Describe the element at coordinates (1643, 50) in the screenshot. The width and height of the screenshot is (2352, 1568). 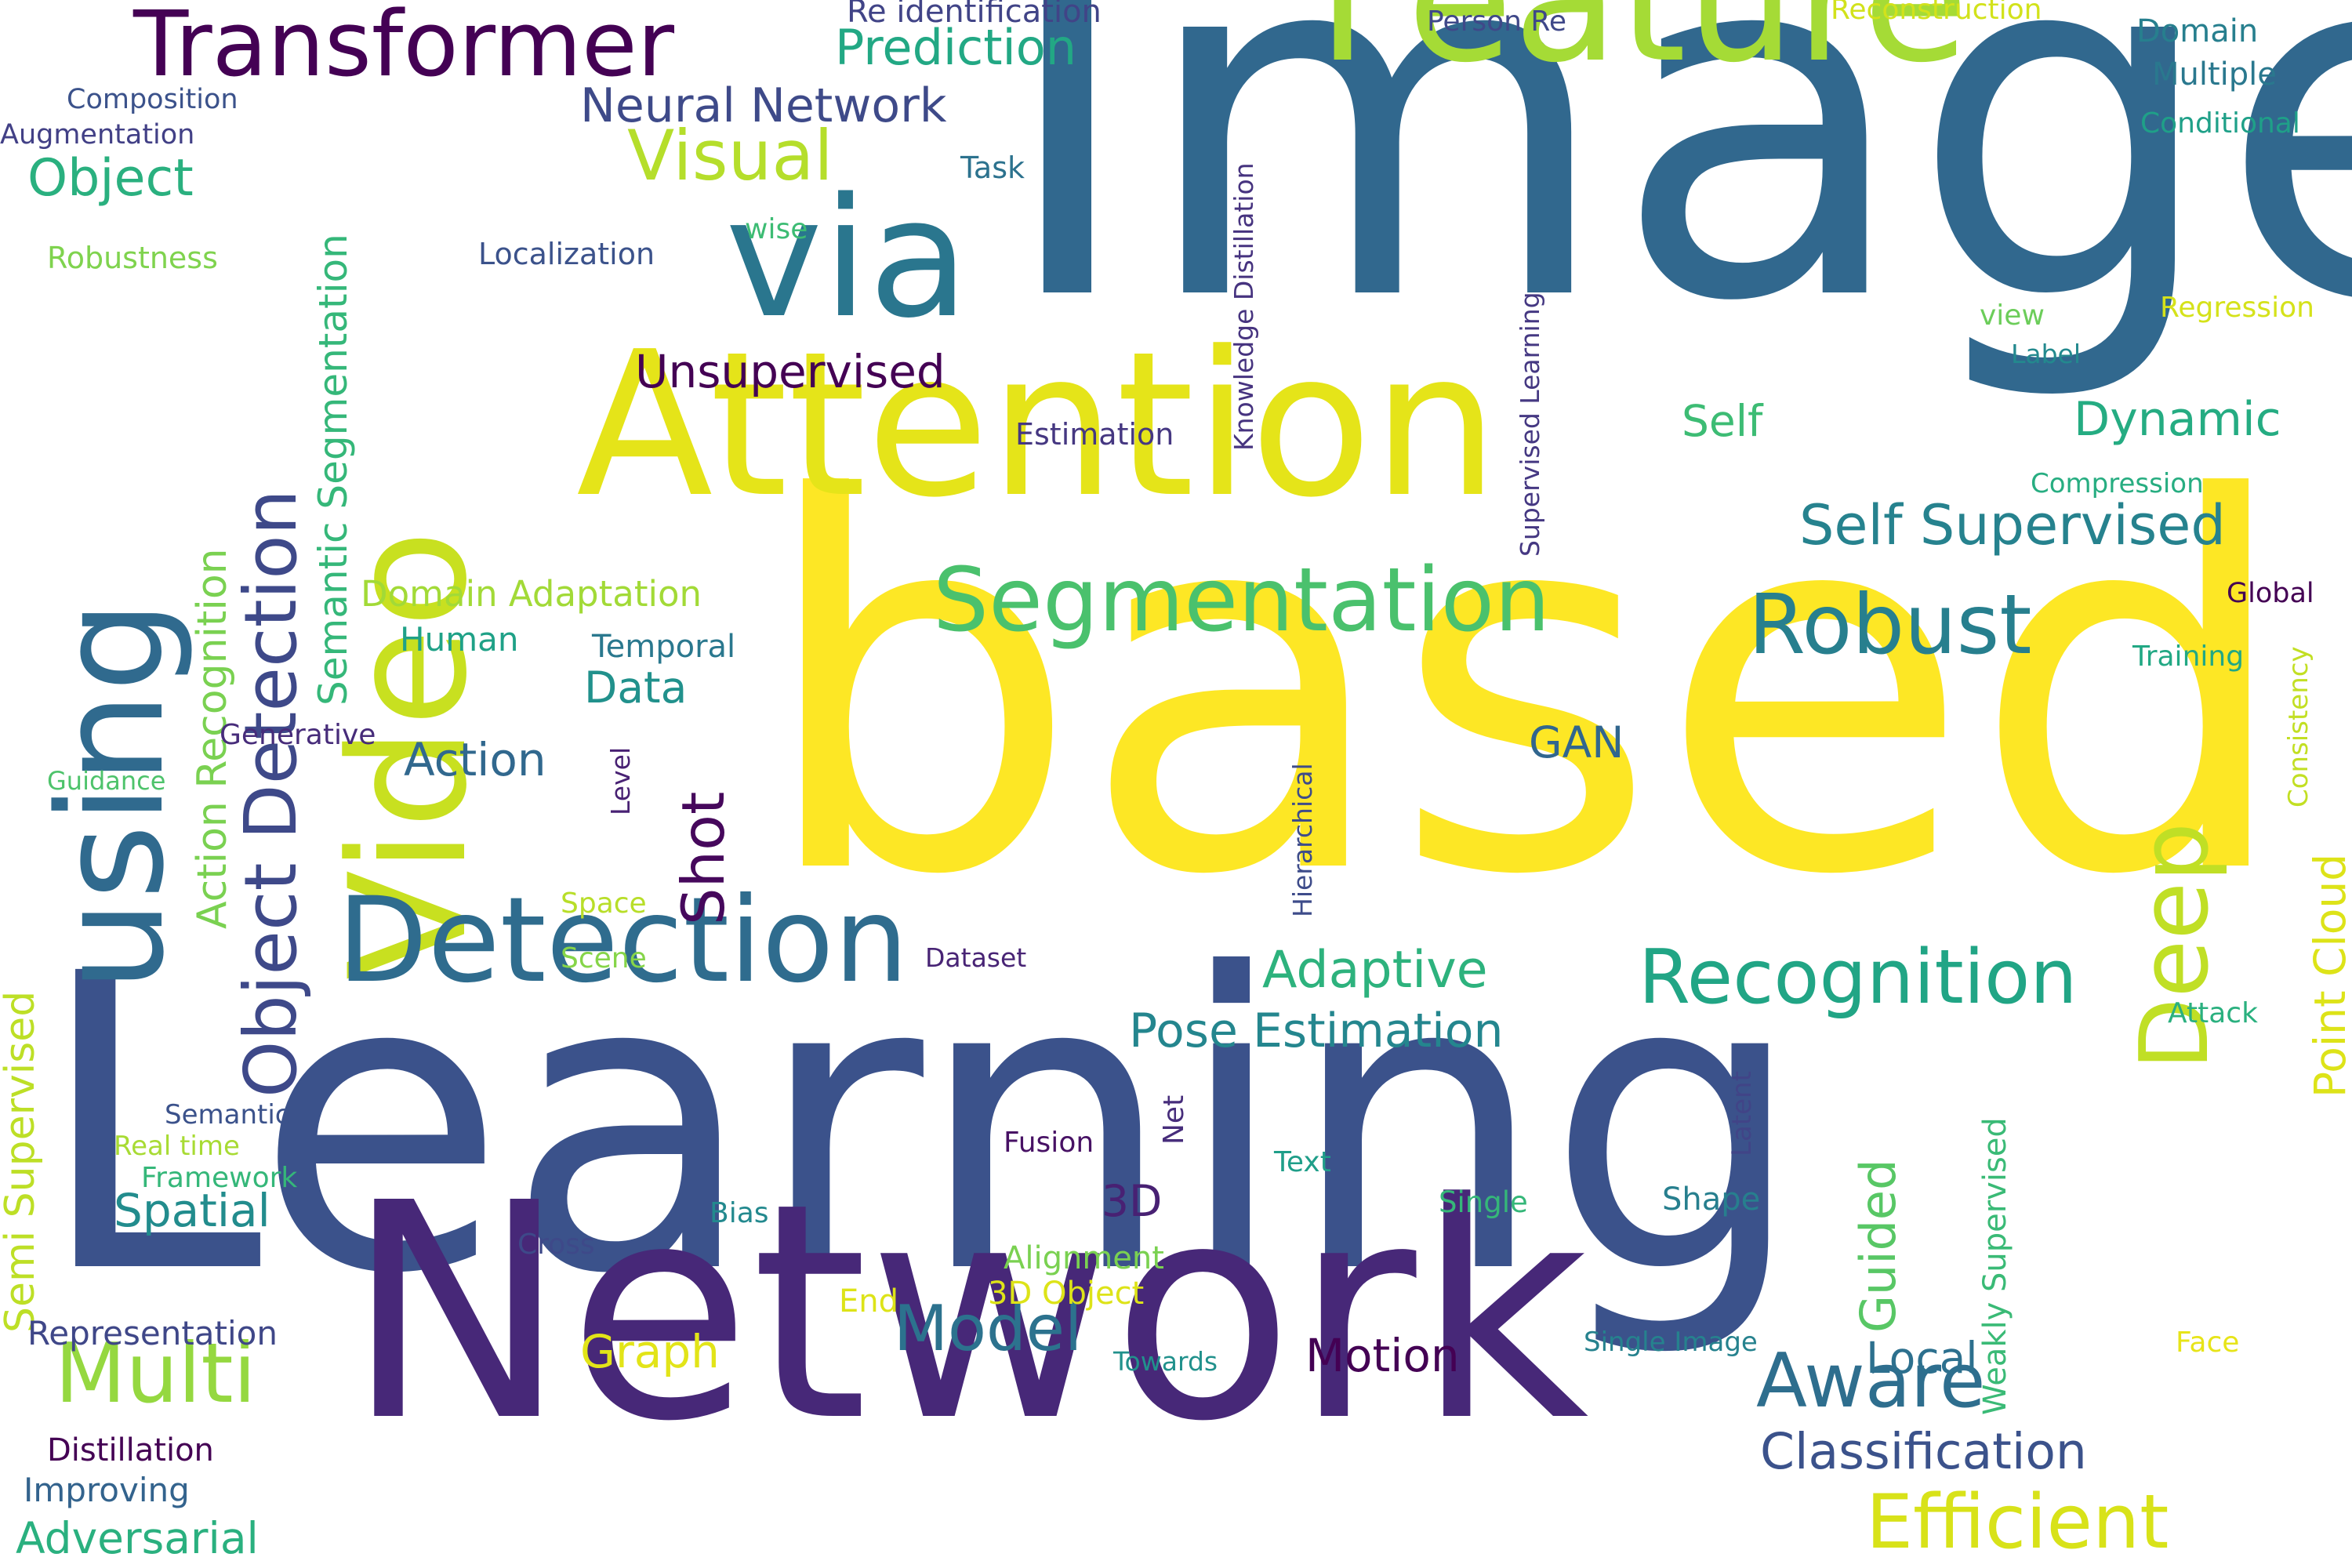
I see `word-feature: Feature` at that location.